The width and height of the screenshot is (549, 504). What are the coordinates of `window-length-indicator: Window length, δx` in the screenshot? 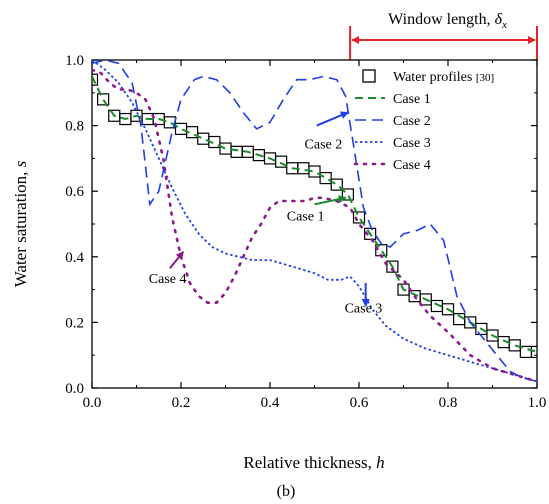 It's located at (443, 35).